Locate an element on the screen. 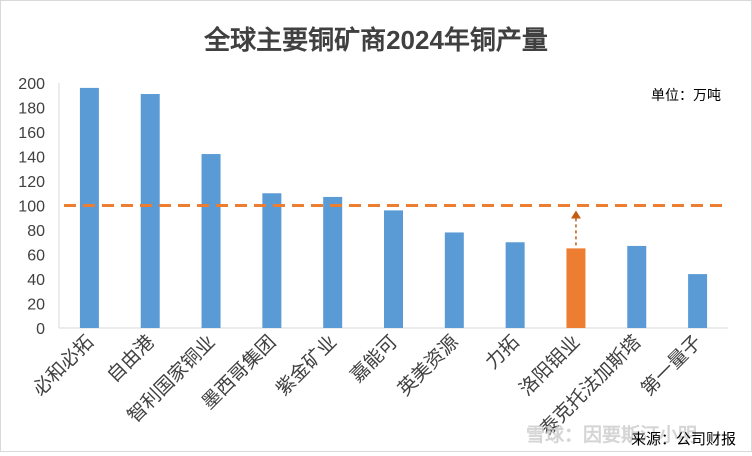  x-tick-label: 第一量子 is located at coordinates (671, 365).